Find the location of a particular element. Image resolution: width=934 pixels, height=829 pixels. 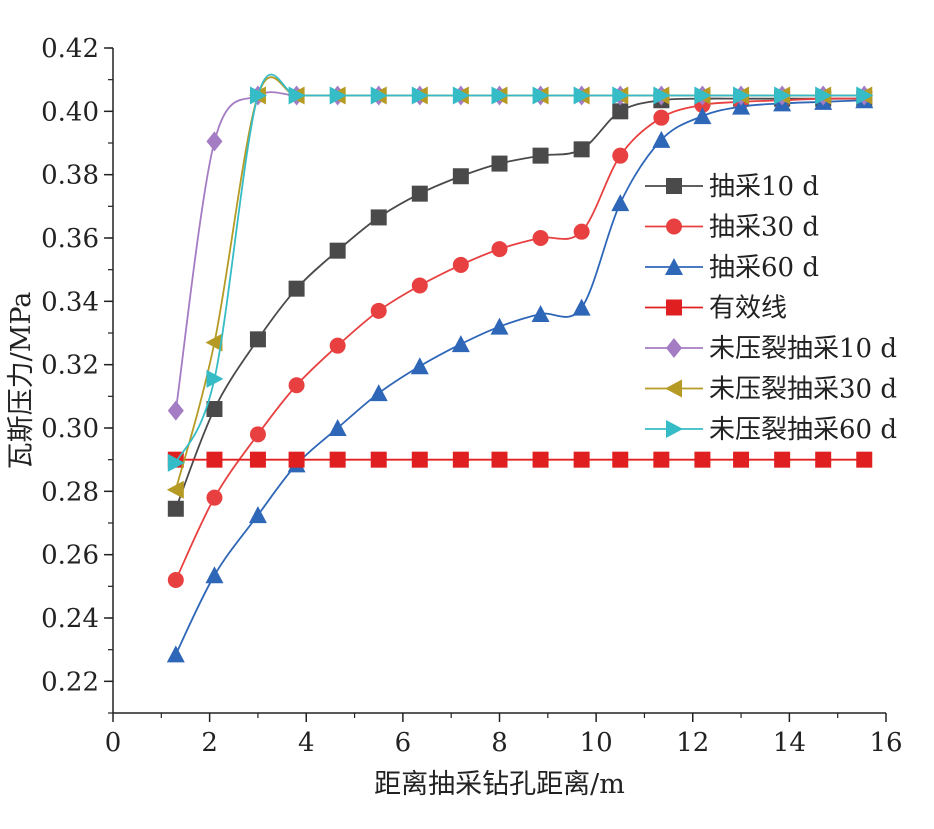

y-tick-label: 0.40 is located at coordinates (70, 112).